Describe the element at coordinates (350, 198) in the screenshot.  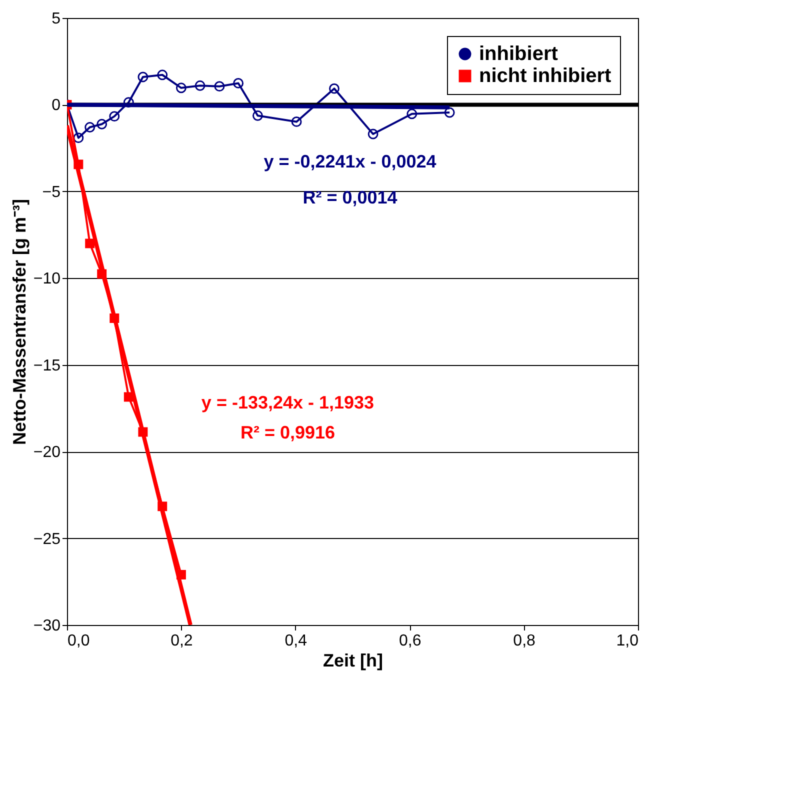
I see `annotation: R² = 0,0014` at that location.